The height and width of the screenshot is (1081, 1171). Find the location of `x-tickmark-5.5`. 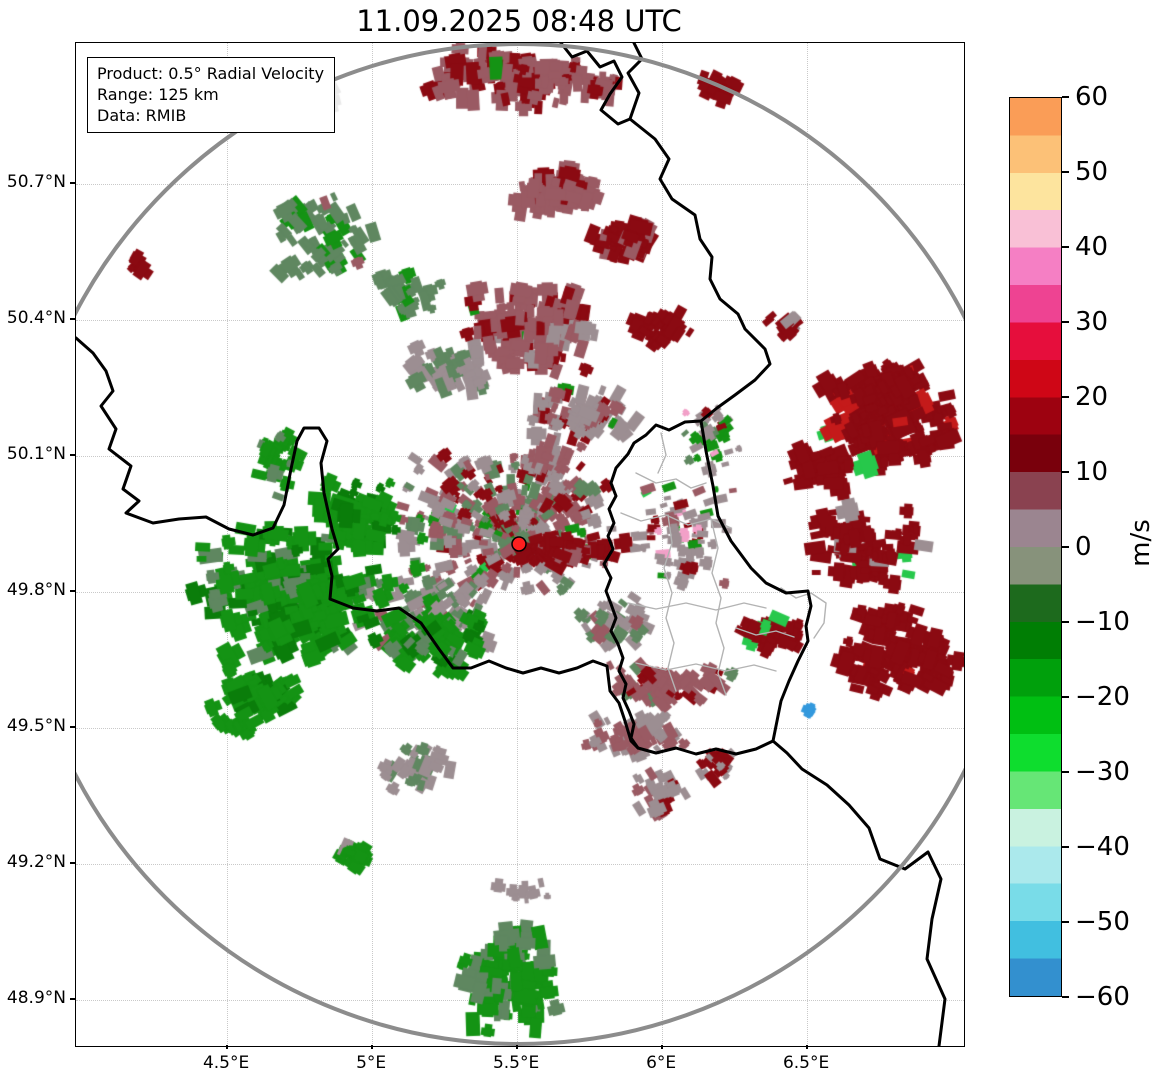

x-tickmark-5.5 is located at coordinates (517, 1047).